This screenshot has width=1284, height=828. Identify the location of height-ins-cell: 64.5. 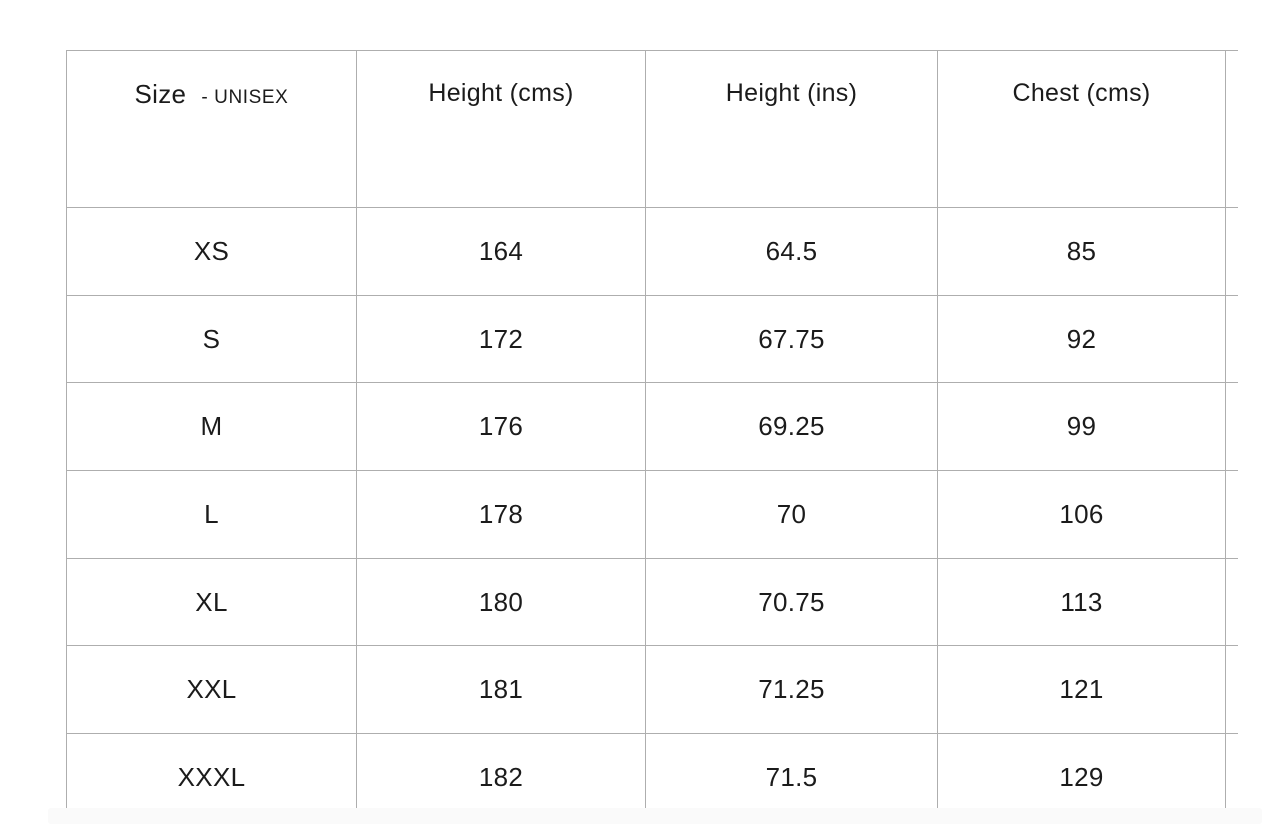
(791, 251).